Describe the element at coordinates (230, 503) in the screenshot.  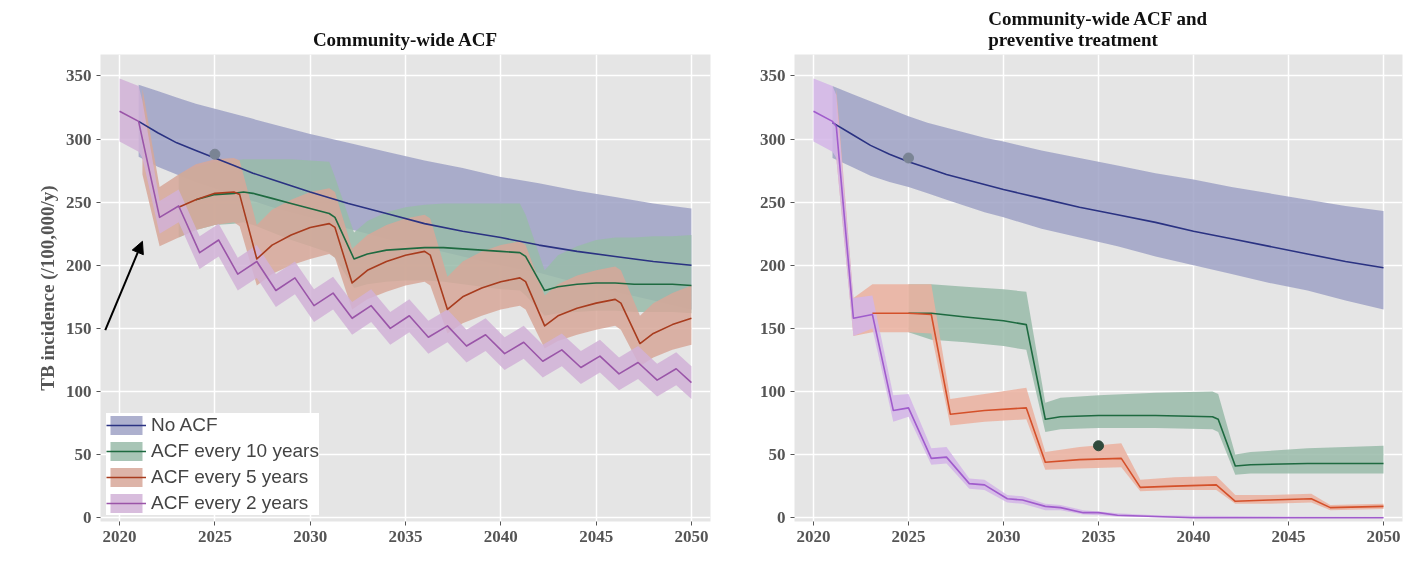
I see `legend-label: ACF every 2 years` at that location.